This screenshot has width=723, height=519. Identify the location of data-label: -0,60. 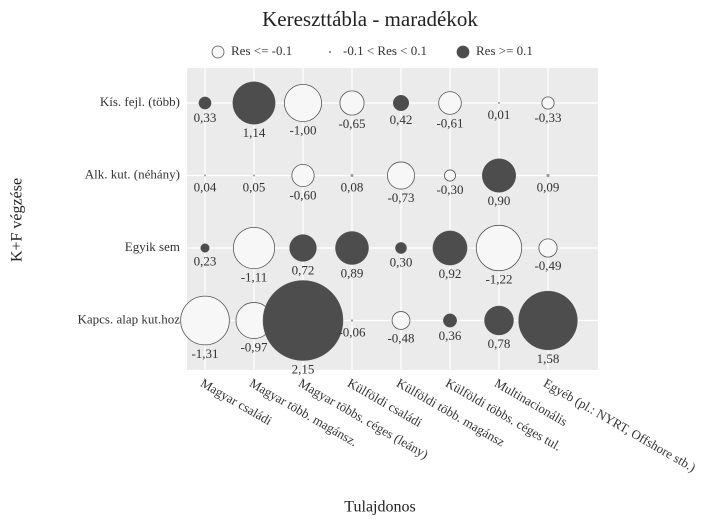
(302, 195).